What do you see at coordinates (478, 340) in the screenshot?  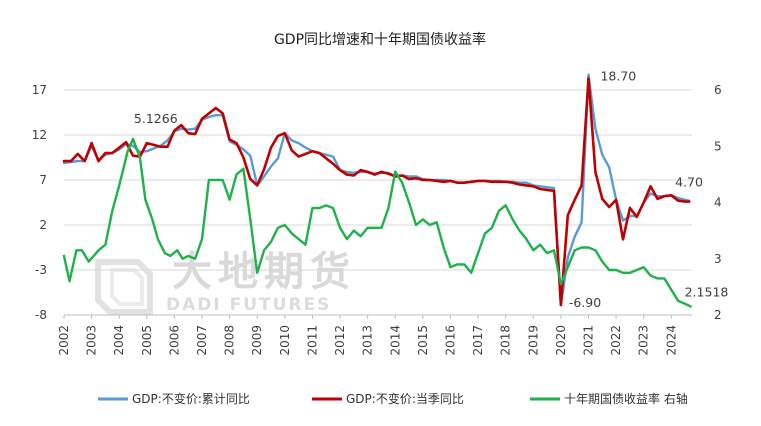 I see `x-axis-tick-label: 2017` at bounding box center [478, 340].